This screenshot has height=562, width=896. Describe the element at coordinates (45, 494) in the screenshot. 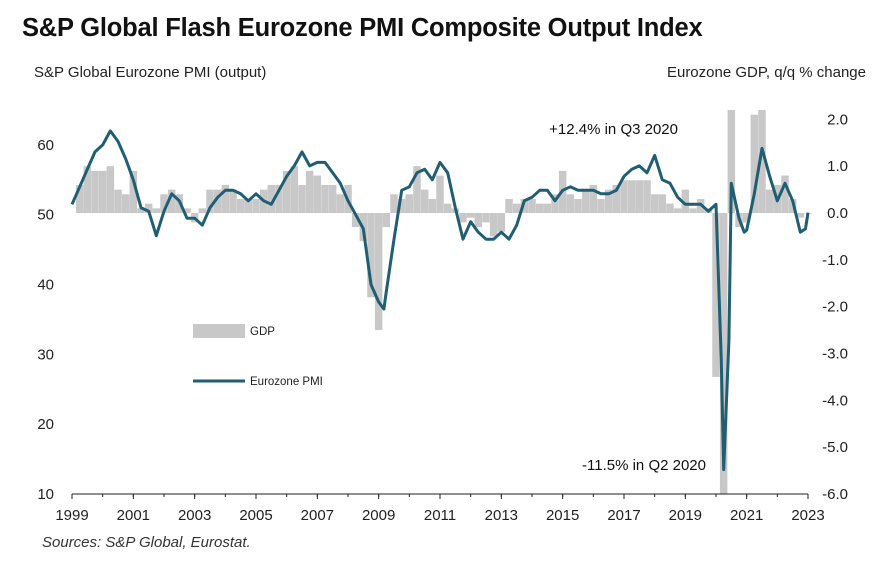

I see `left-tick-label: 10` at that location.